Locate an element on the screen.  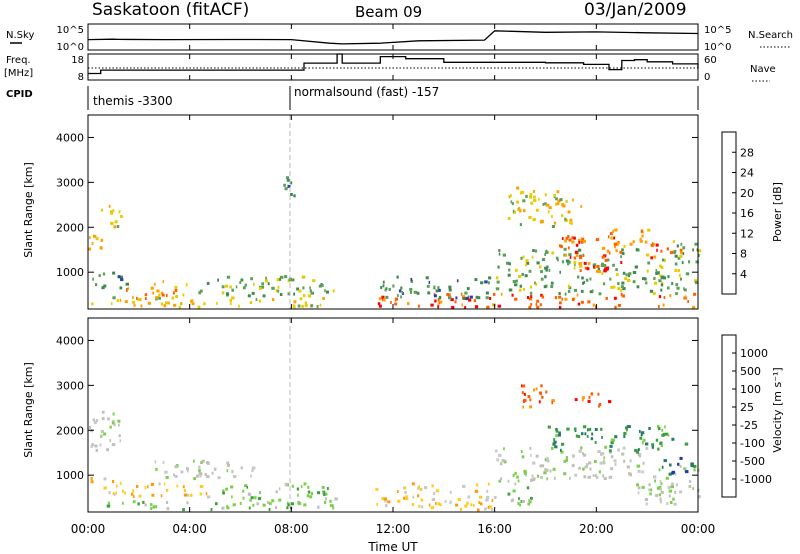
power-ytick-label: 3000 is located at coordinates (70, 182).